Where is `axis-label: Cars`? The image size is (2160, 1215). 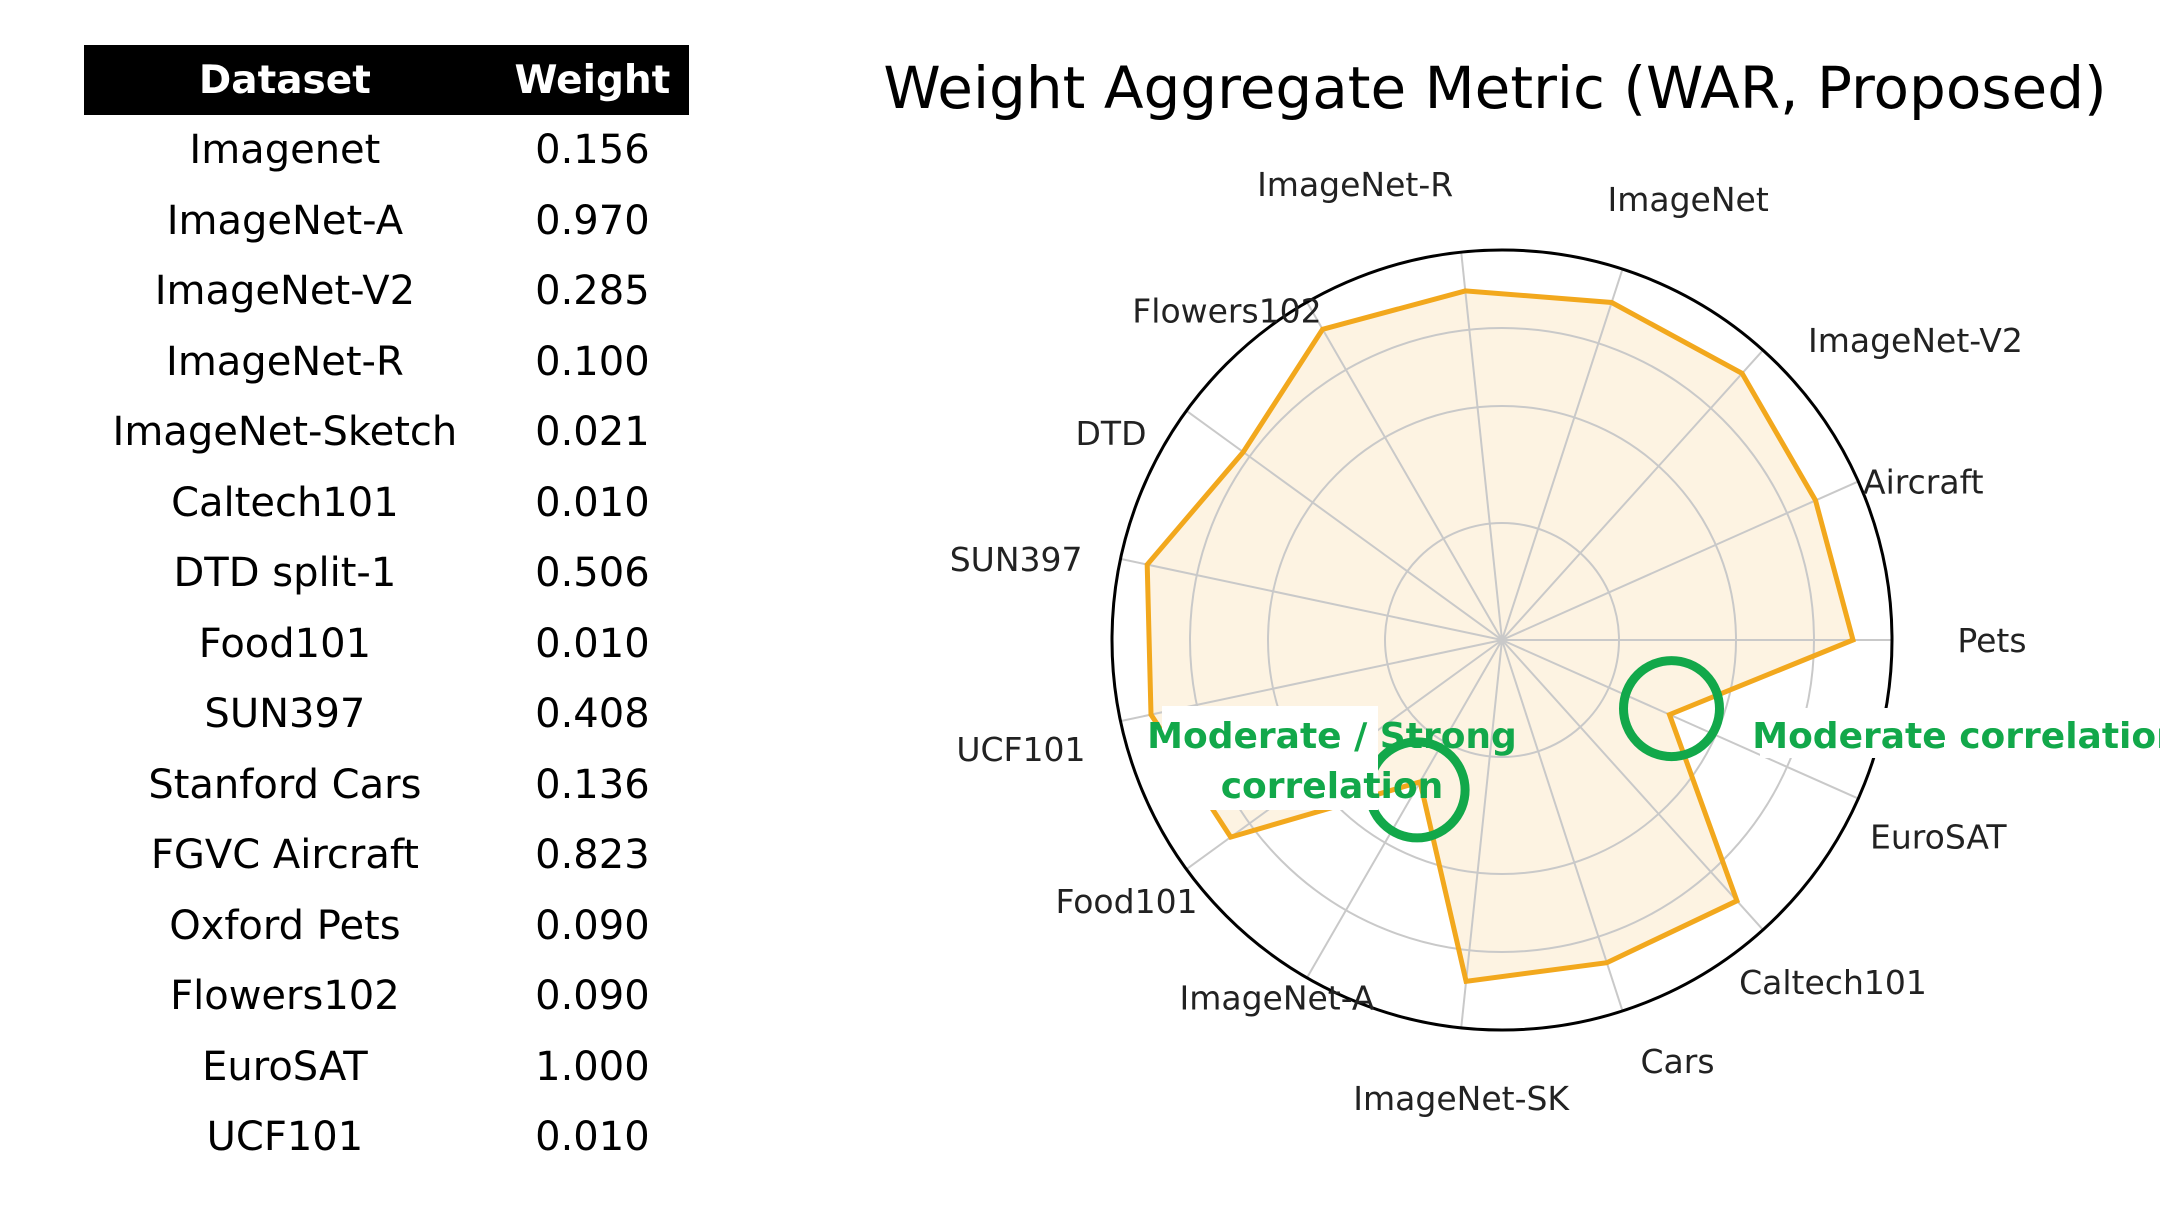
axis-label: Cars is located at coordinates (1677, 1061).